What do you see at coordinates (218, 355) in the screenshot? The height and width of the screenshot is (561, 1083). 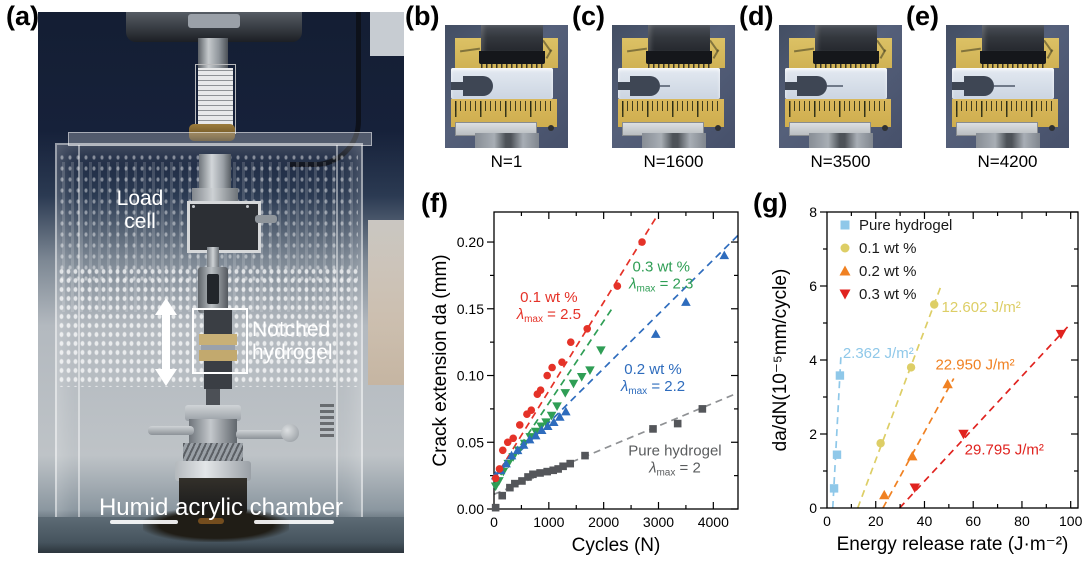 I see `sample-tape-lower` at bounding box center [218, 355].